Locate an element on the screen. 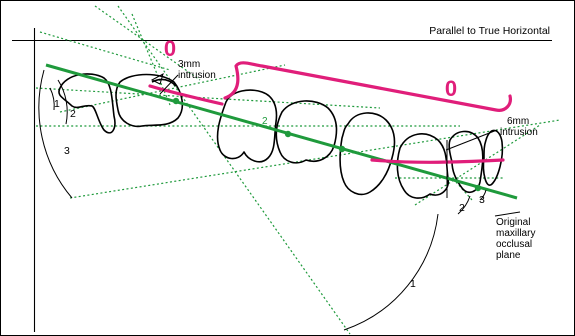  original-plane-line2: maxillary is located at coordinates (515, 233).